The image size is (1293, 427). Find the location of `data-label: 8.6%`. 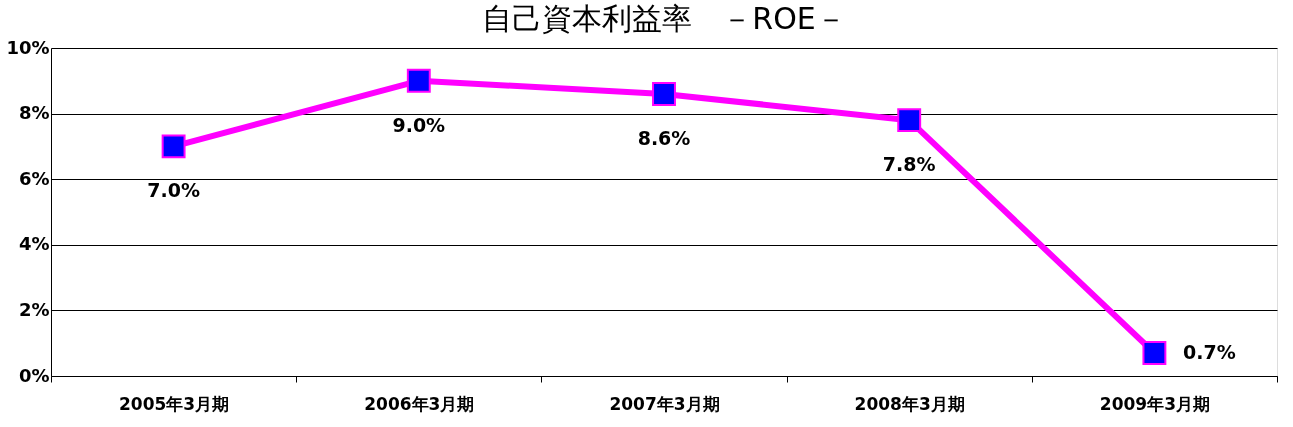

data-label: 8.6% is located at coordinates (664, 137).